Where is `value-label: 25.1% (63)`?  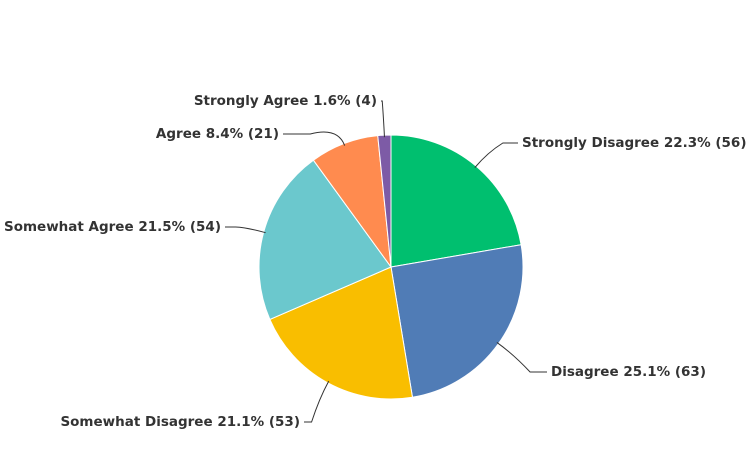 value-label: 25.1% (63) is located at coordinates (664, 372).